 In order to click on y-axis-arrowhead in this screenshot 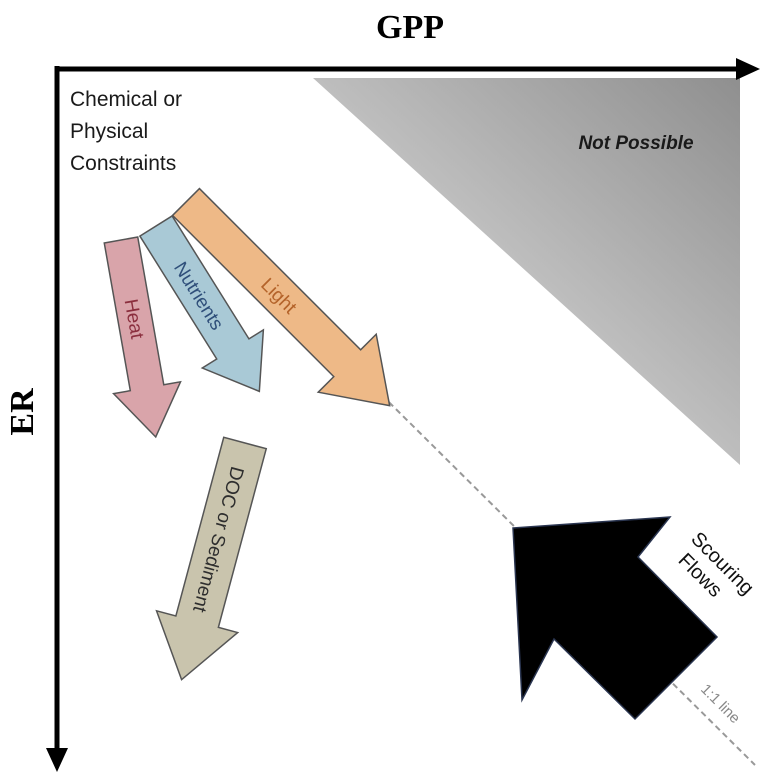, I will do `click(57, 760)`.